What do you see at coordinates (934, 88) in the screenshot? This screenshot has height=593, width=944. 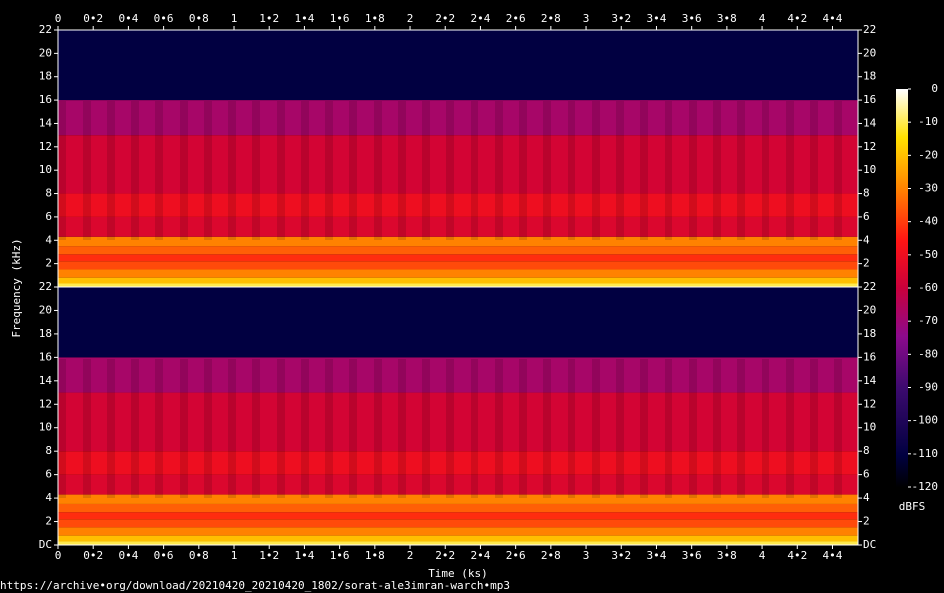 I see `colorbar-tick-label: 0` at bounding box center [934, 88].